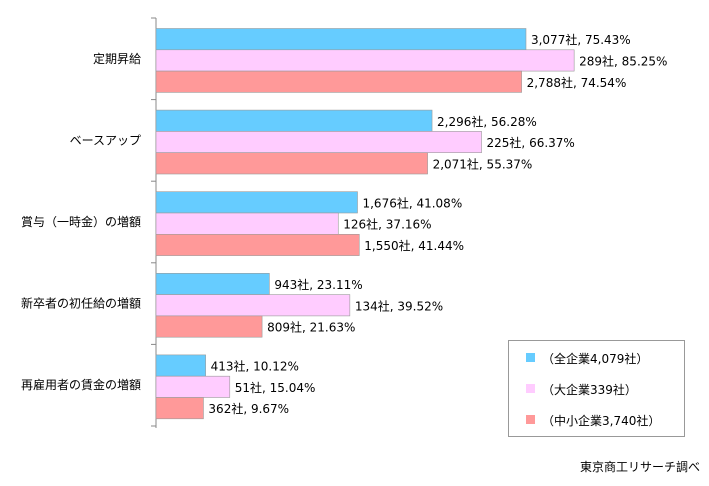  Describe the element at coordinates (311, 327) in the screenshot. I see `data-label: 809社, 21.63%` at that location.